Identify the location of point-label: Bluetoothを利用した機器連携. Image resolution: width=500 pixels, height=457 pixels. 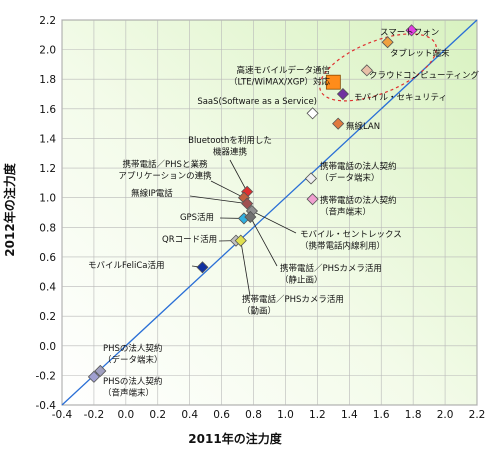
(230, 146).